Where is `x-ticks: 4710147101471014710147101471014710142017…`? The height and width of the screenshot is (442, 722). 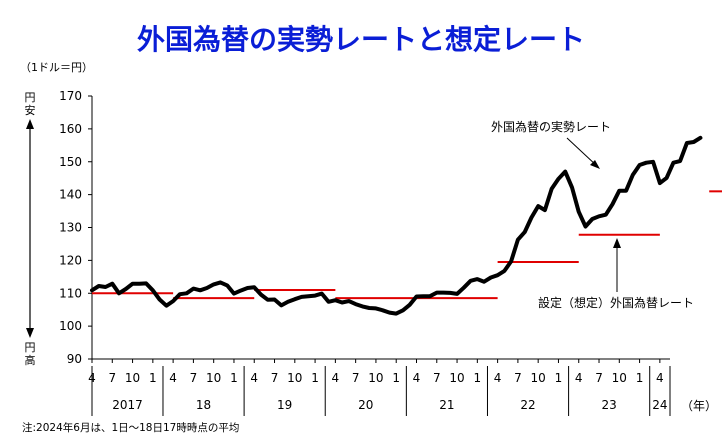
x-ticks: 4710147101471014710147101471014710142017… is located at coordinates (379, 387).